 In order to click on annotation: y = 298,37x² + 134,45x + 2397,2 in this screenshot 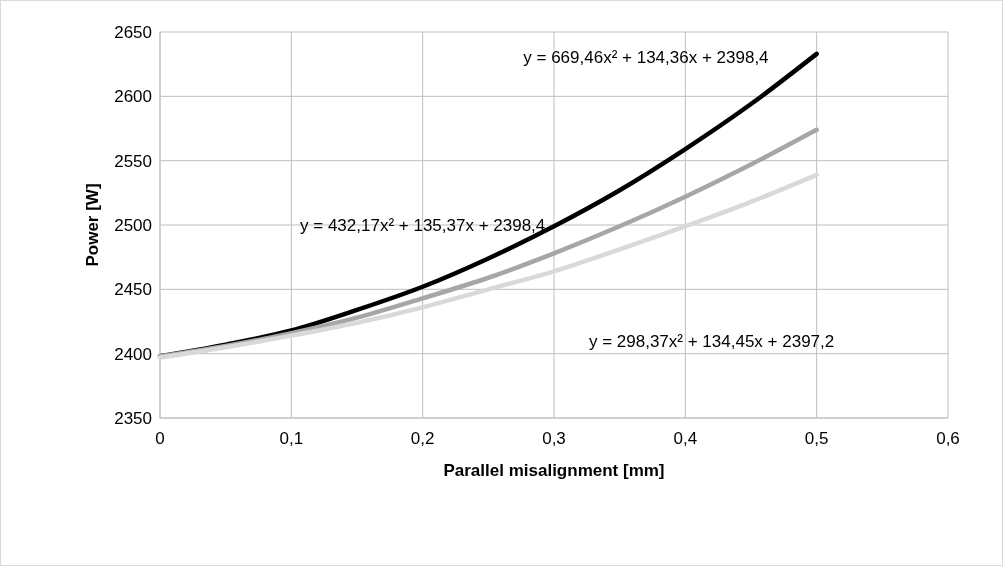, I will do `click(711, 341)`.